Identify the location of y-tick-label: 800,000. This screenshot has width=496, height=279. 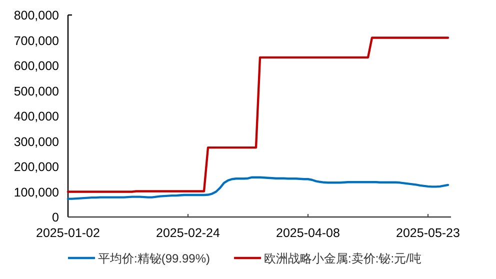
(37, 15).